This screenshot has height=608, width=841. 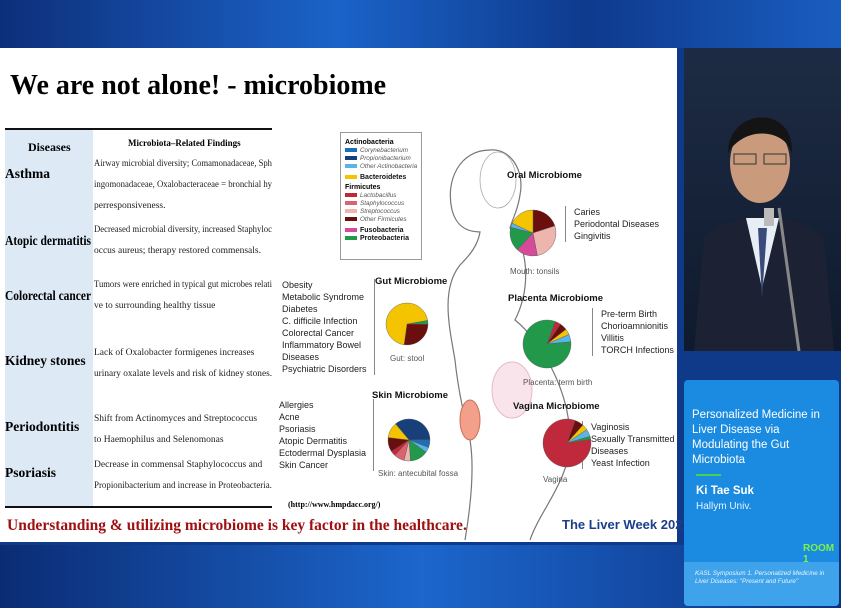 I want to click on skin-caption: Skin: antecubital fossa, so click(x=418, y=473).